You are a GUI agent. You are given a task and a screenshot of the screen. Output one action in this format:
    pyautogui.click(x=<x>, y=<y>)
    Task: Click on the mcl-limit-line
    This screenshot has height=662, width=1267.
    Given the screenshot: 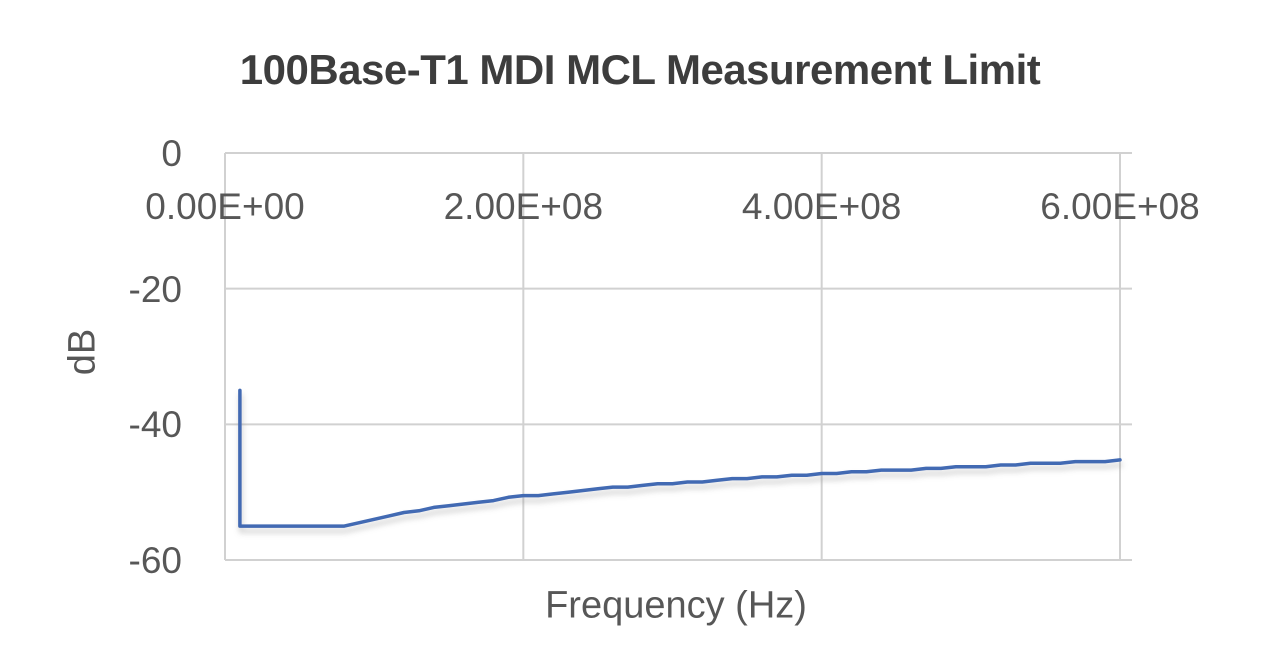 What is the action you would take?
    pyautogui.click(x=680, y=458)
    